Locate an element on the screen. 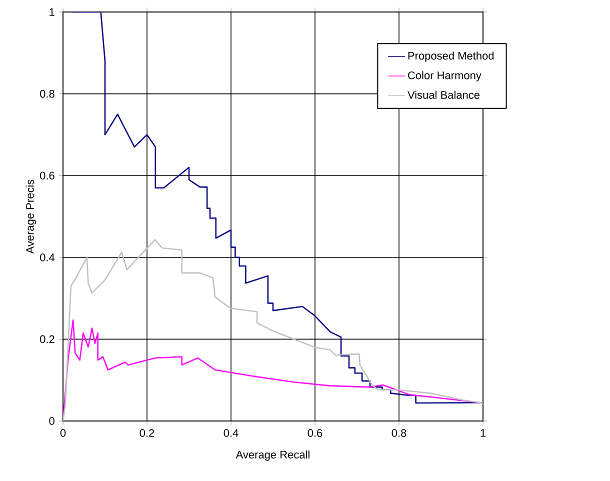 This screenshot has width=610, height=481. x-tick-label: 0.2 is located at coordinates (147, 433).